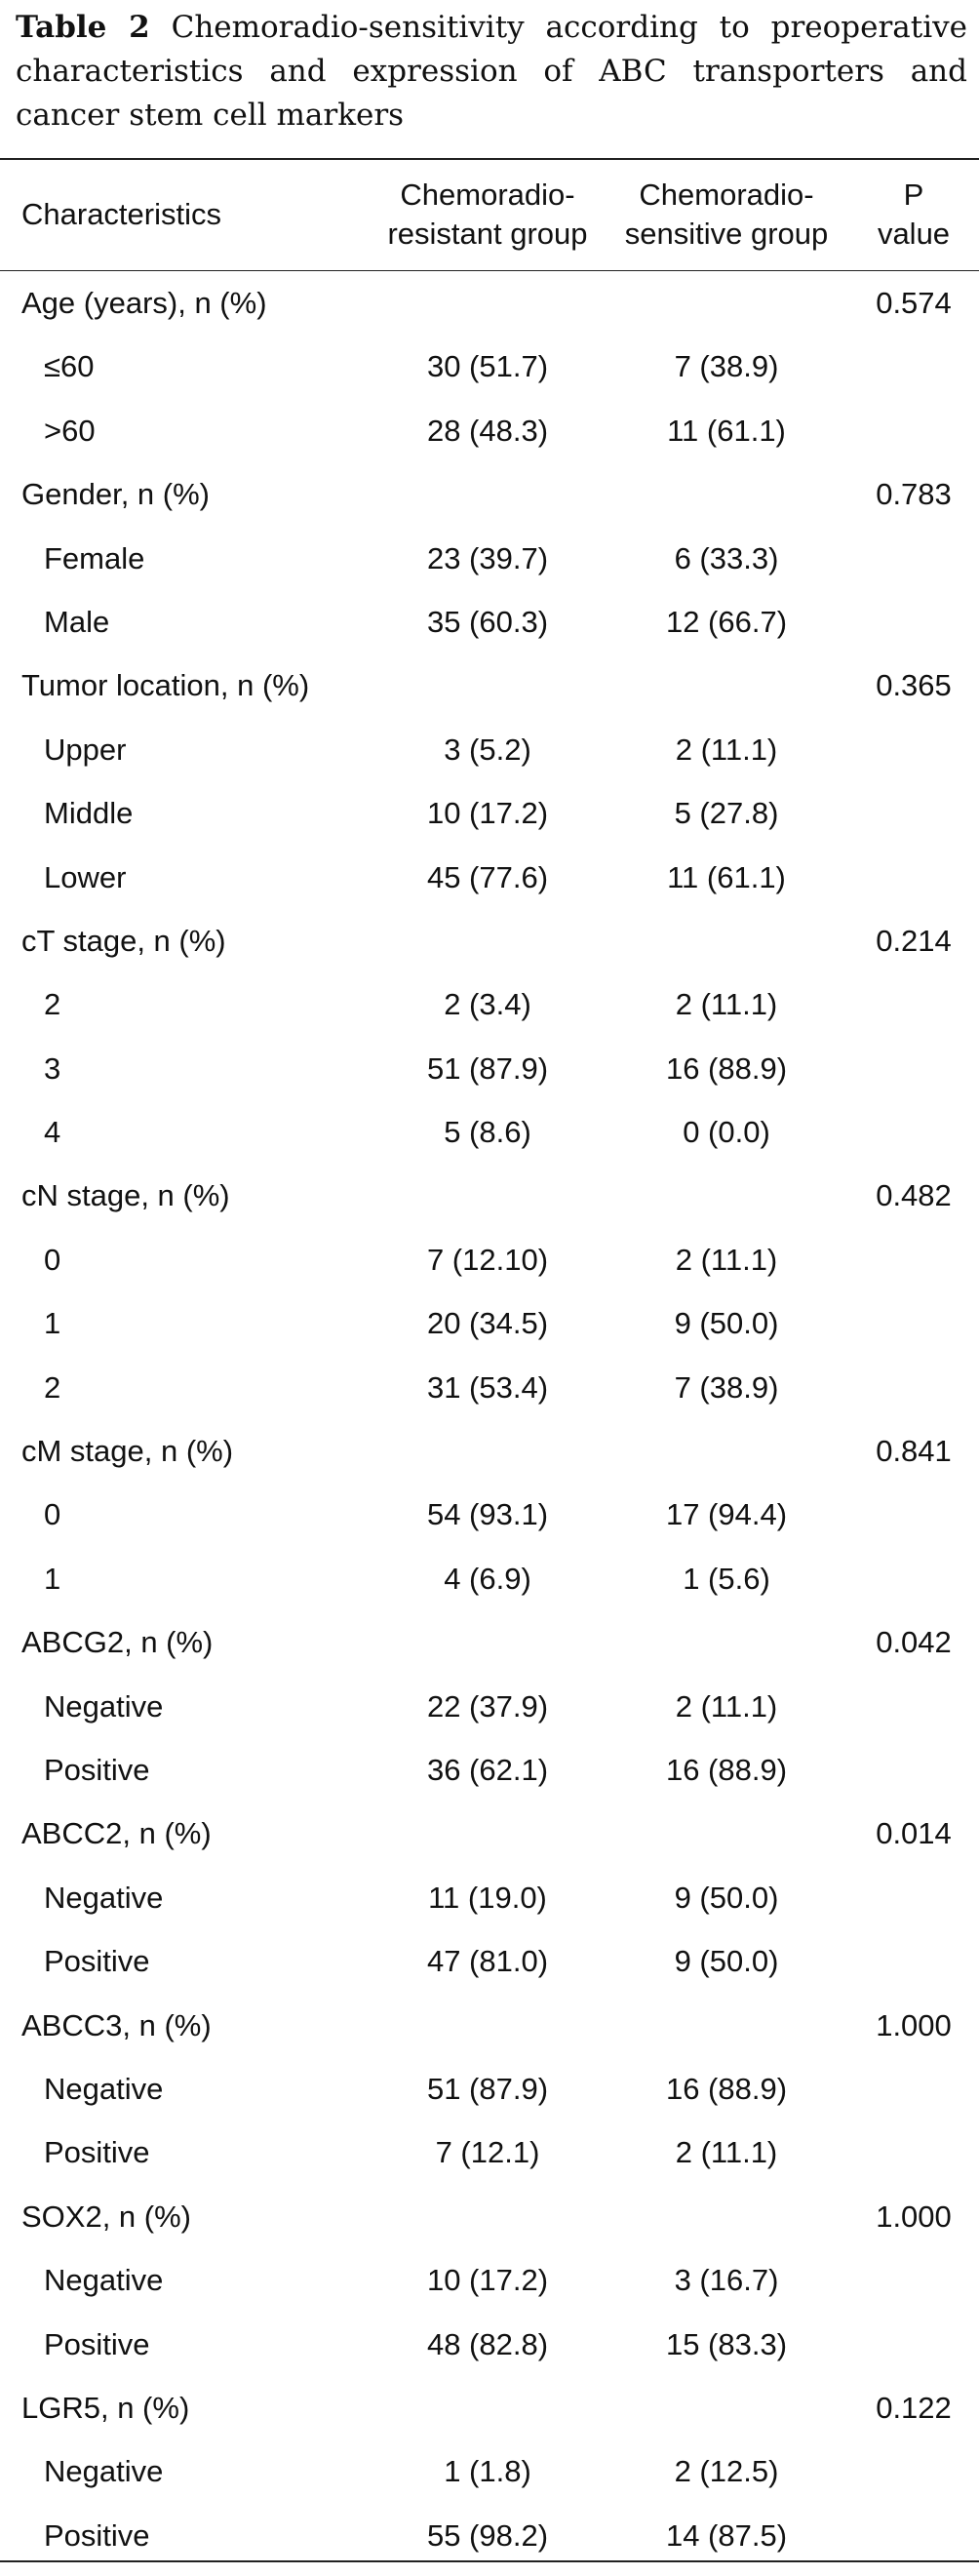 Image resolution: width=979 pixels, height=2576 pixels. What do you see at coordinates (914, 1833) in the screenshot?
I see `p-value: 0.014` at bounding box center [914, 1833].